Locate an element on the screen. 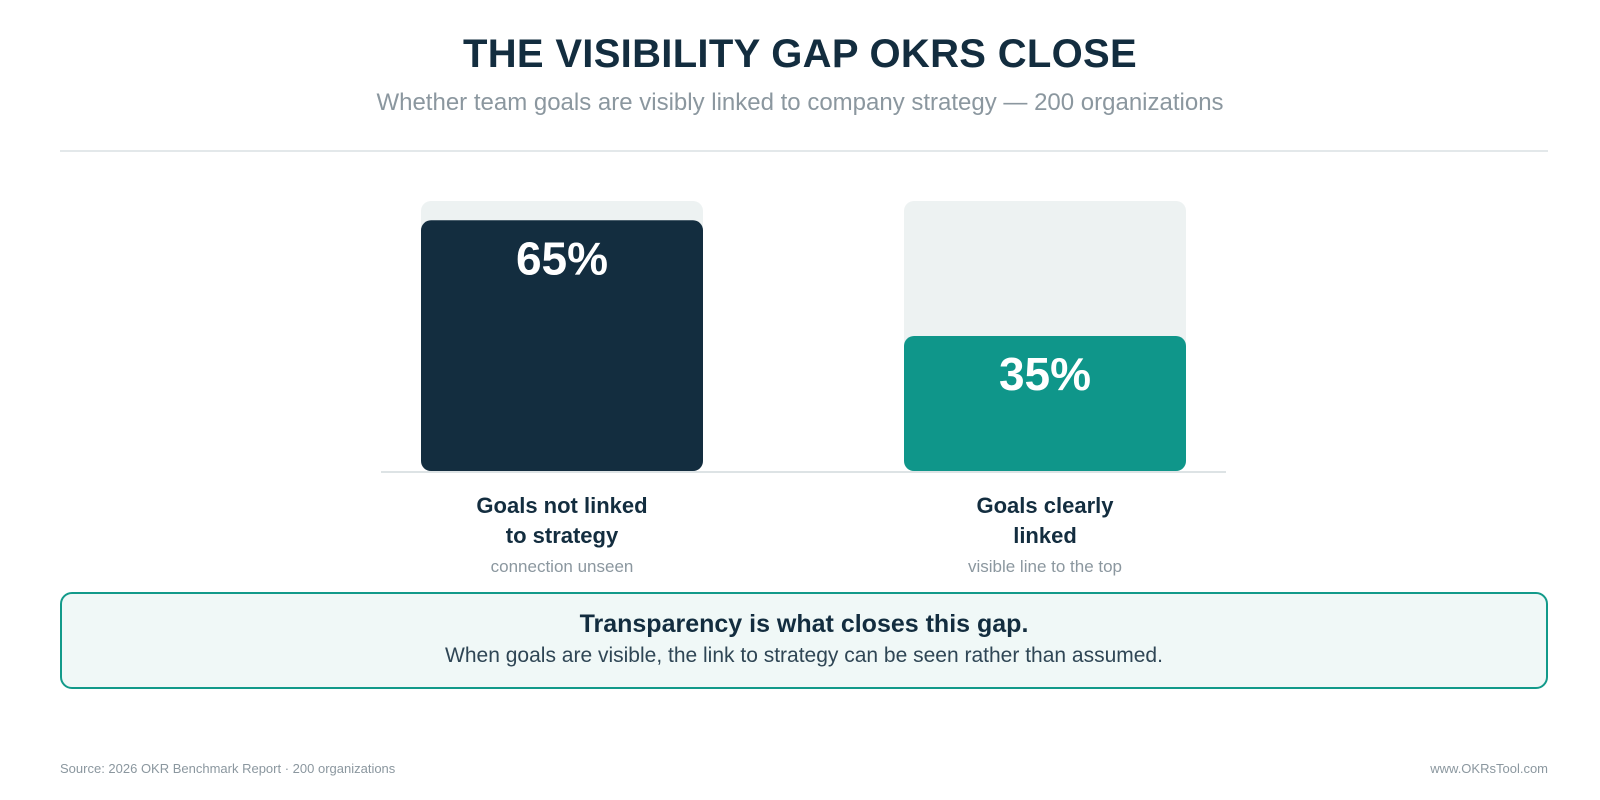  category-label: Goals not linked to strategy is located at coordinates (562, 520).